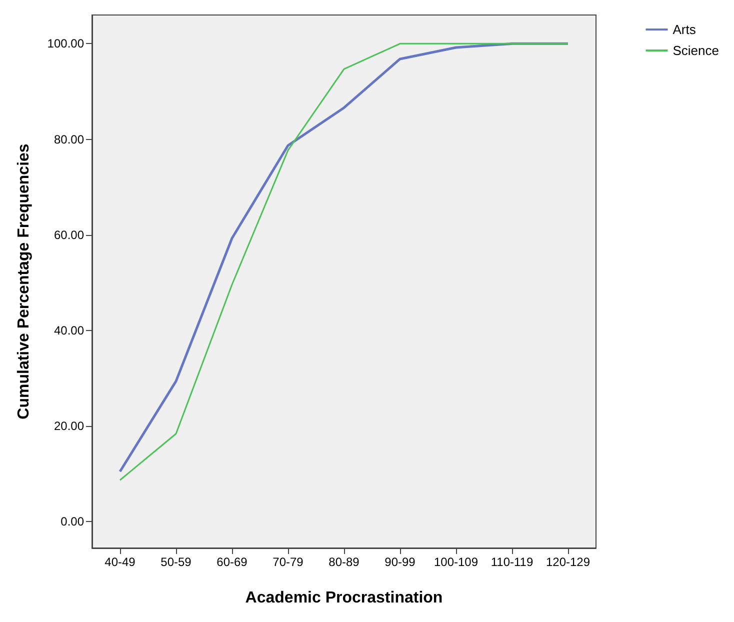  Describe the element at coordinates (120, 562) in the screenshot. I see `x-tick-label: 40-49` at that location.